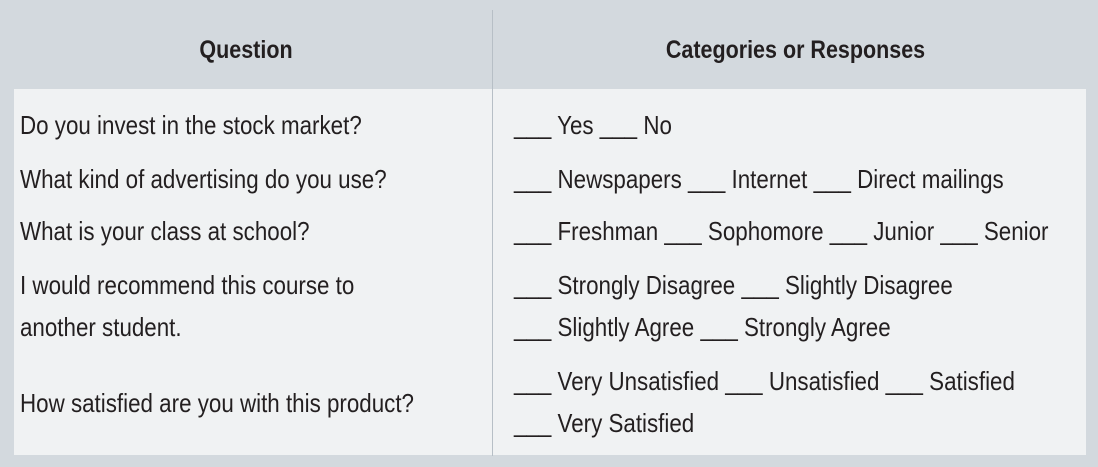  Describe the element at coordinates (795, 50) in the screenshot. I see `responses-column-header: Categories or Responses` at that location.